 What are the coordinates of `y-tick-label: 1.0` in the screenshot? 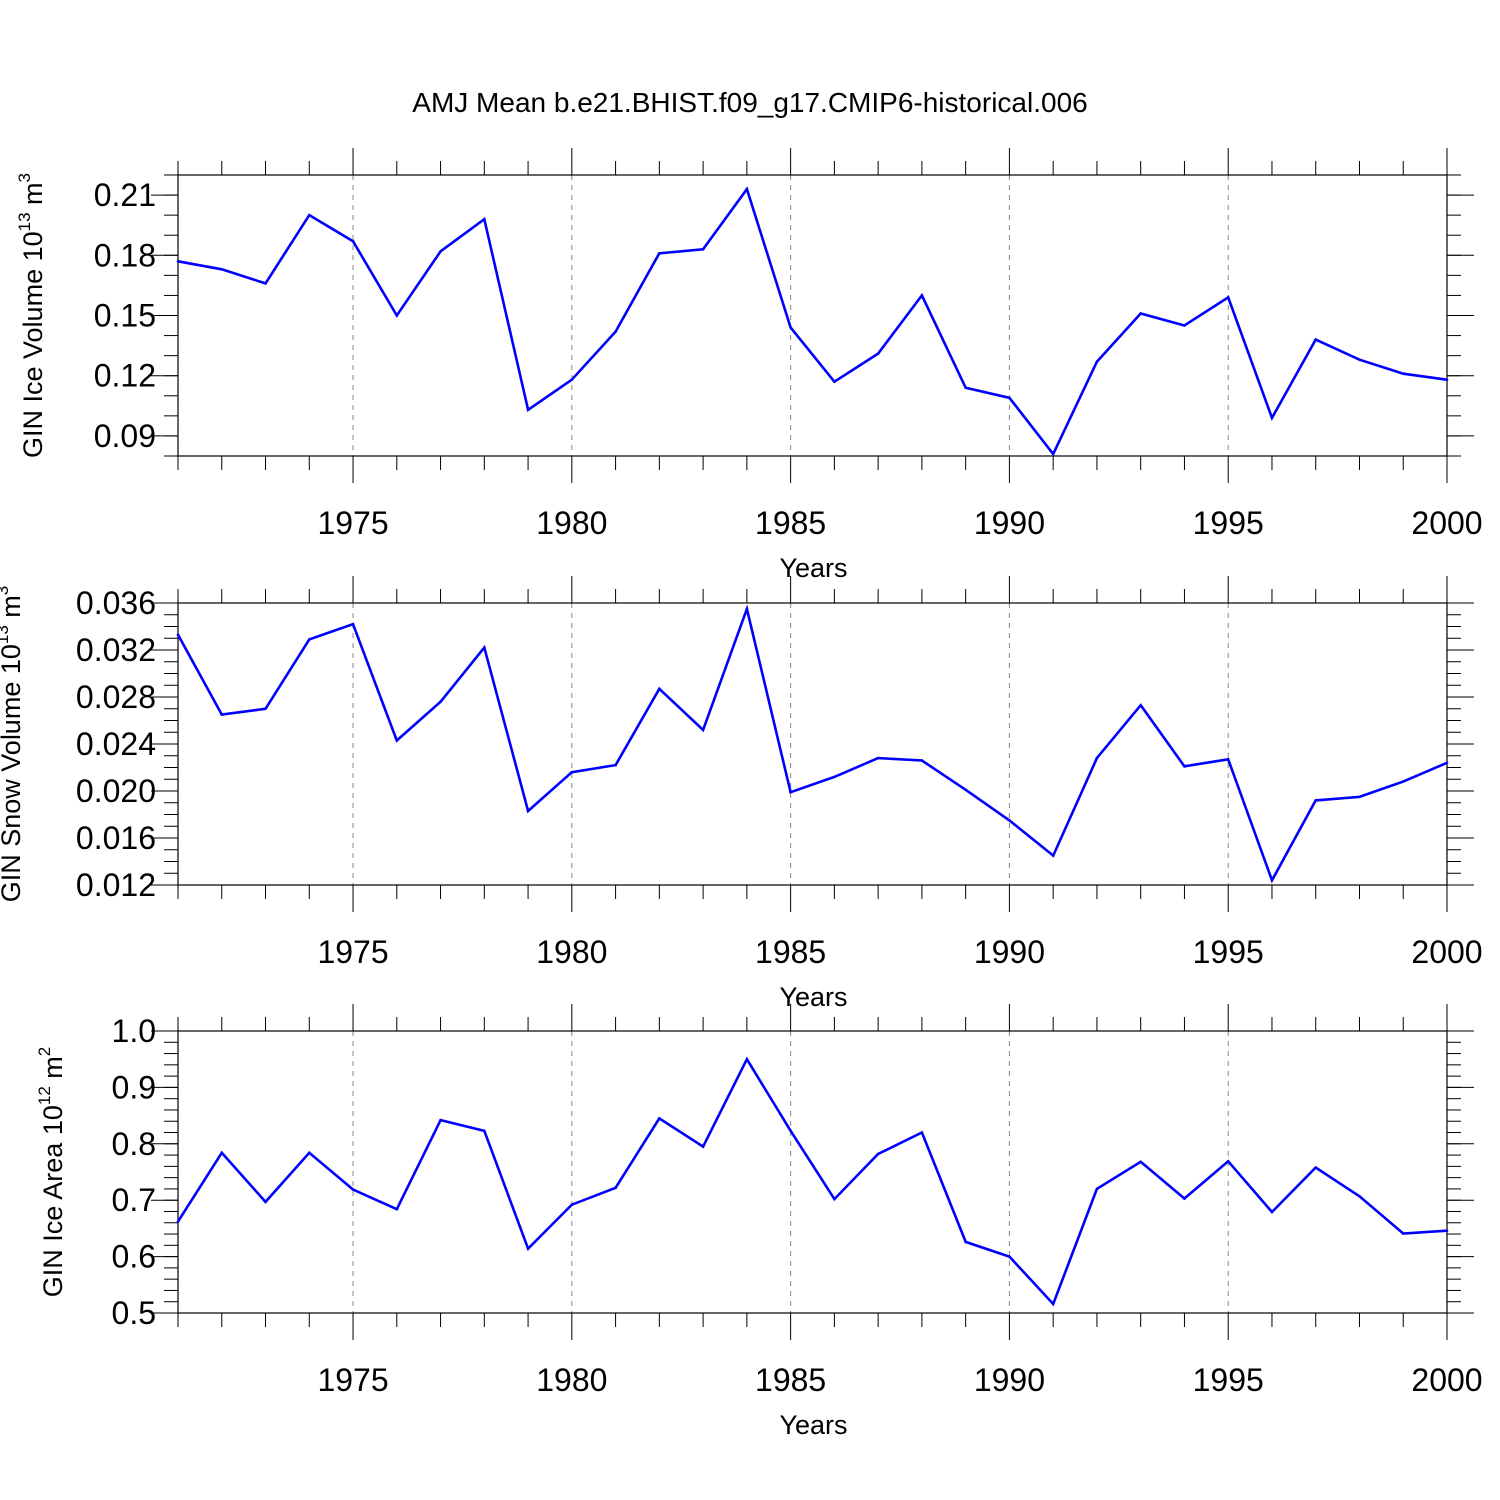 It's located at (134, 1031).